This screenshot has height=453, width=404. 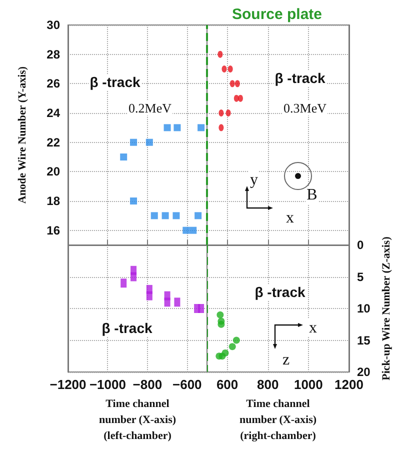 What do you see at coordinates (364, 309) in the screenshot?
I see `y-tick-label: 10` at bounding box center [364, 309].